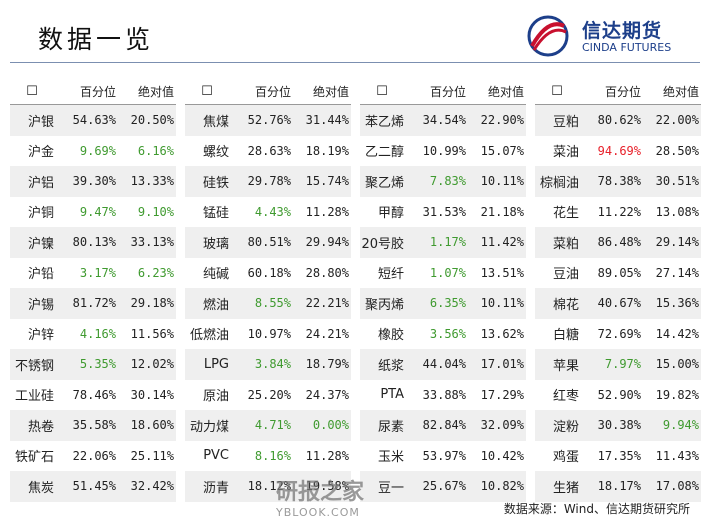 This screenshot has height=527, width=702. I want to click on percentile: 81.72%, so click(94, 303).